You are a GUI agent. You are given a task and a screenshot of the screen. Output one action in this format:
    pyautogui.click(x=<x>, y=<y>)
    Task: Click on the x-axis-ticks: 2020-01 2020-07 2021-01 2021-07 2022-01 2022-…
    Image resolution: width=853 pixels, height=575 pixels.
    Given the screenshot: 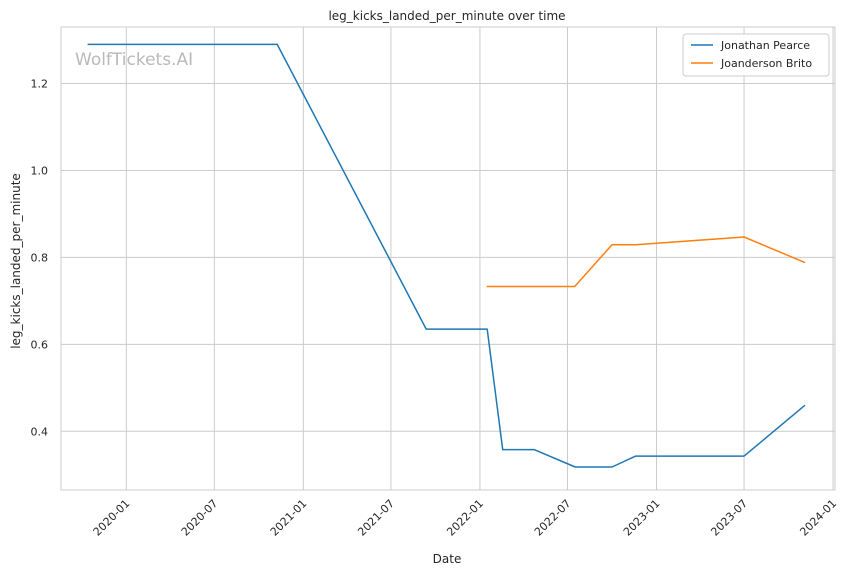 What is the action you would take?
    pyautogui.click(x=465, y=518)
    